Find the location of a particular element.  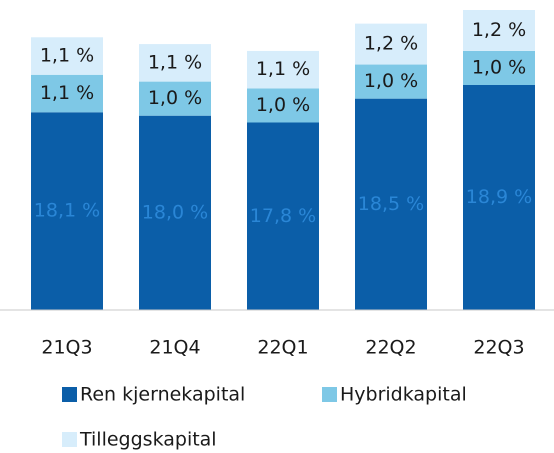

x-tick-label: 22Q2 is located at coordinates (390, 348).